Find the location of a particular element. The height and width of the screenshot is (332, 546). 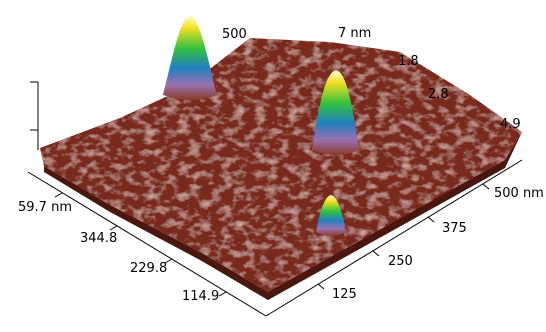

back-label: 4.9 is located at coordinates (510, 124).